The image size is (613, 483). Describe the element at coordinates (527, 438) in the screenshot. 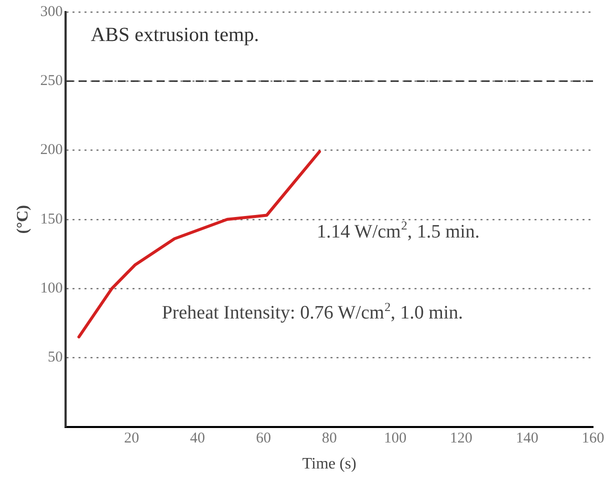

I see `x-tick-label: 140` at that location.